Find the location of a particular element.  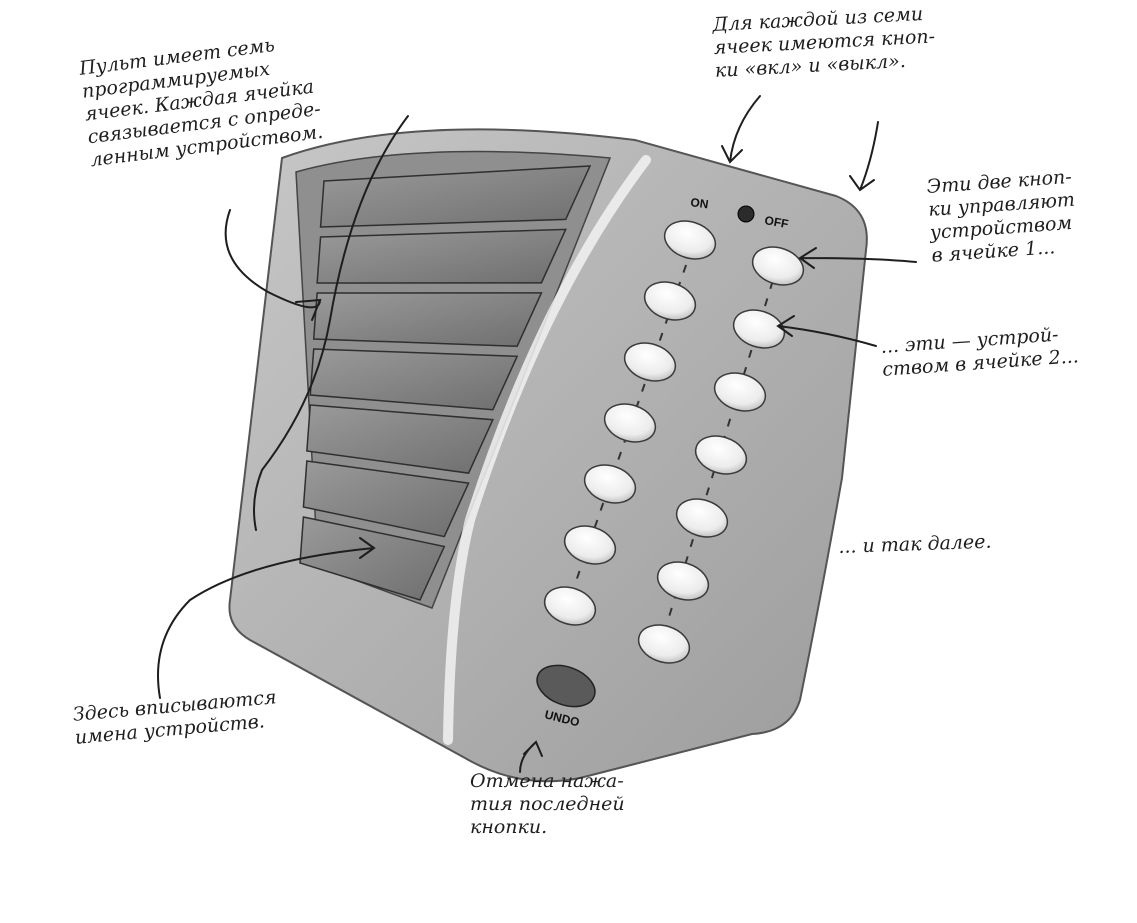

on-off-buttons is located at coordinates (674, 442).